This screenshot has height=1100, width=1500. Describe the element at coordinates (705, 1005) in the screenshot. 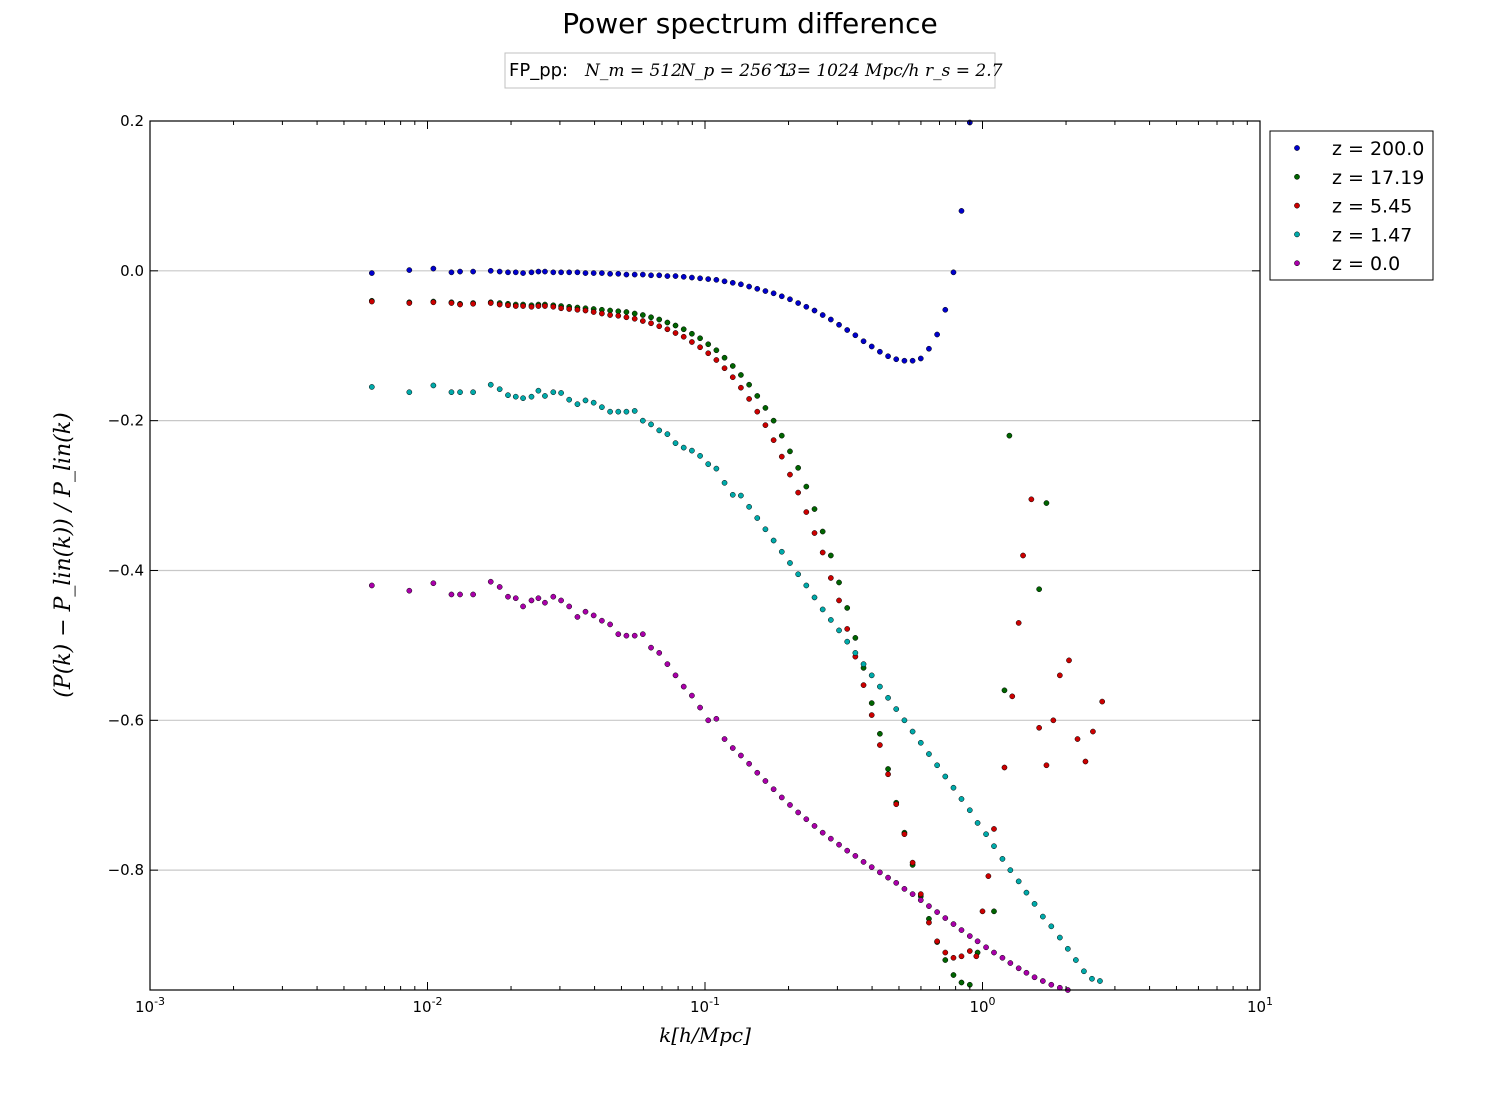

I see `x-tick-label: 10⁻¹` at that location.